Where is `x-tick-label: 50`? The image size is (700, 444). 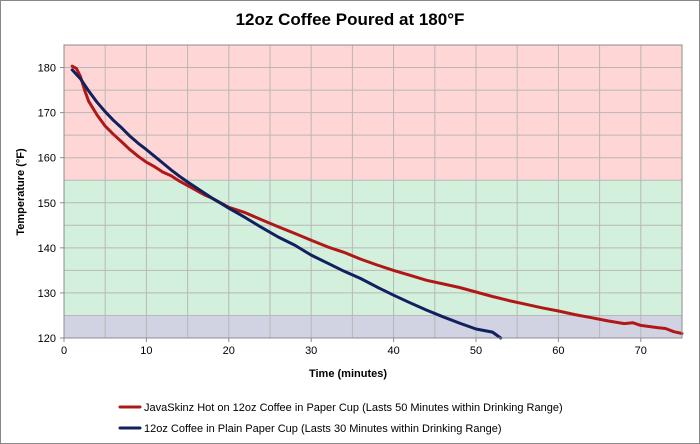
x-tick-label: 50 is located at coordinates (476, 351).